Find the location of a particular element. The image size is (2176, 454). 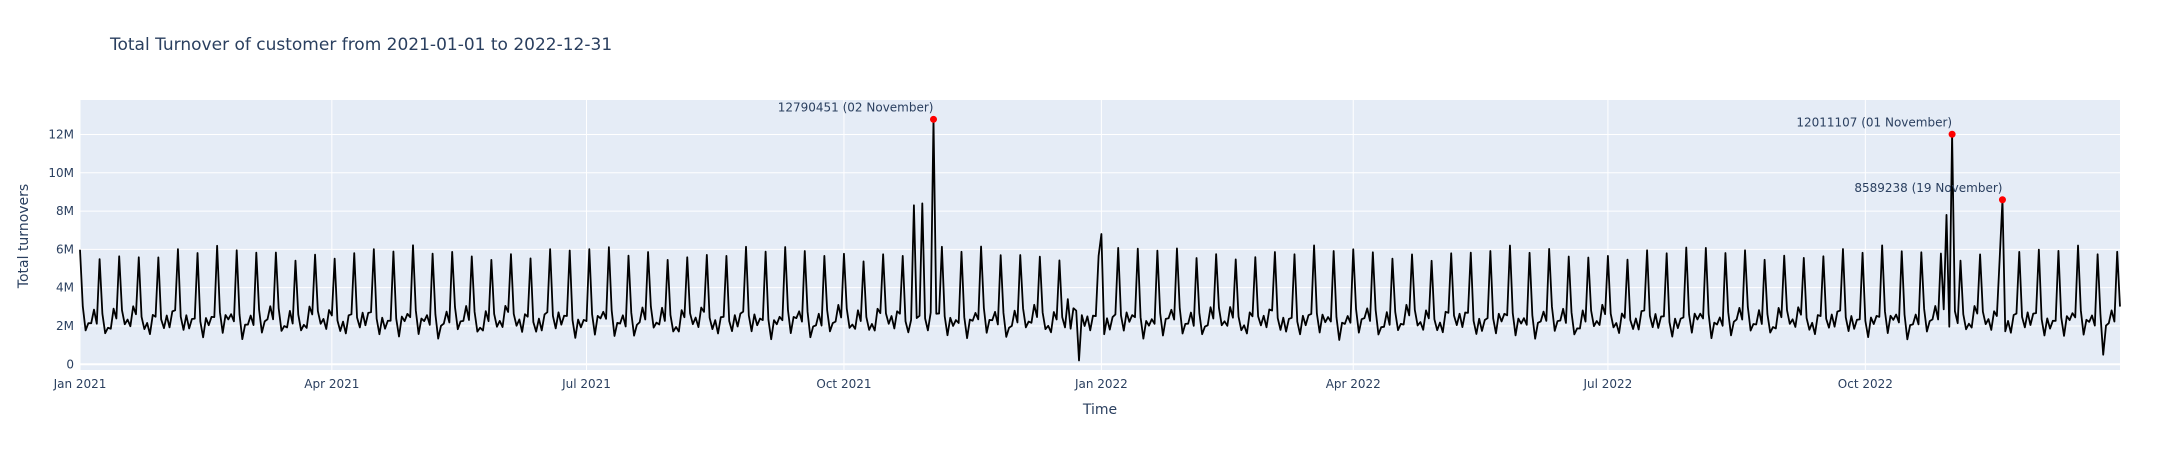

x-axis-label: Time is located at coordinates (1099, 410).